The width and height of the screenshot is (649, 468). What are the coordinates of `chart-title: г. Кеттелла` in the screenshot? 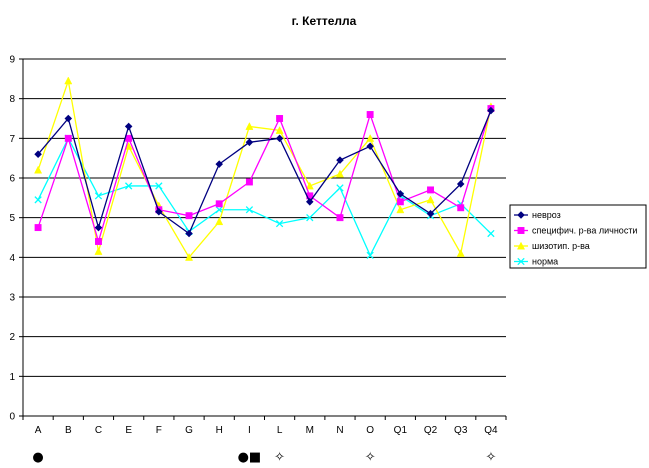 It's located at (324, 21).